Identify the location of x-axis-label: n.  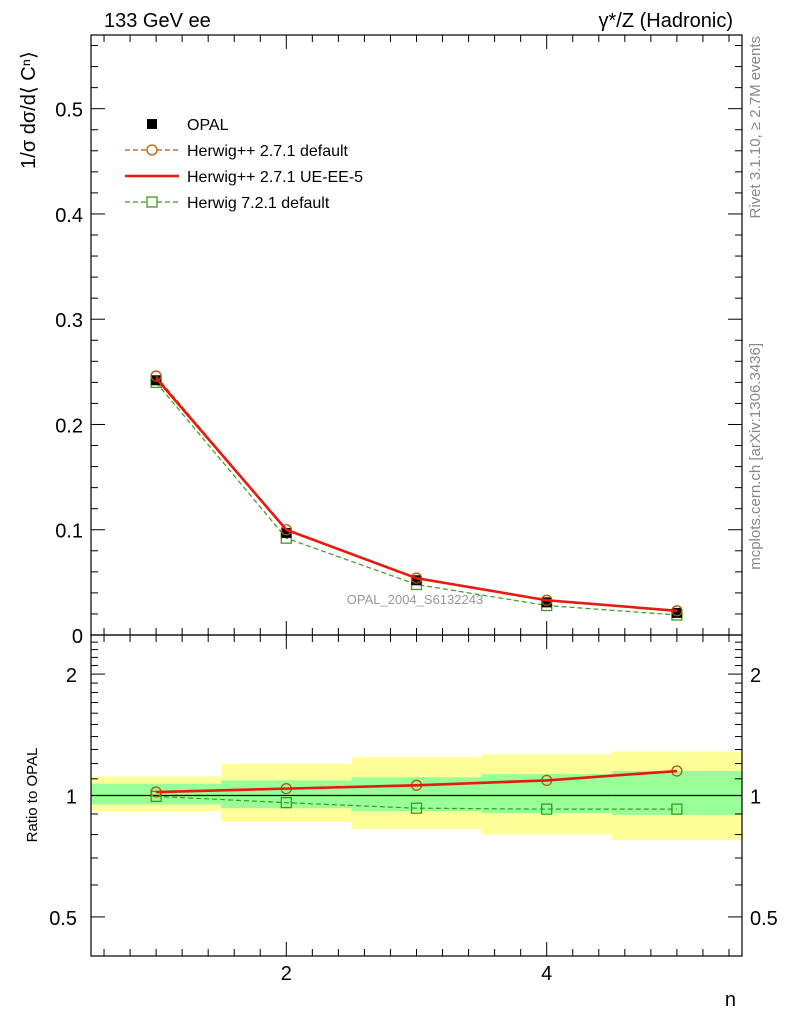
(730, 1000).